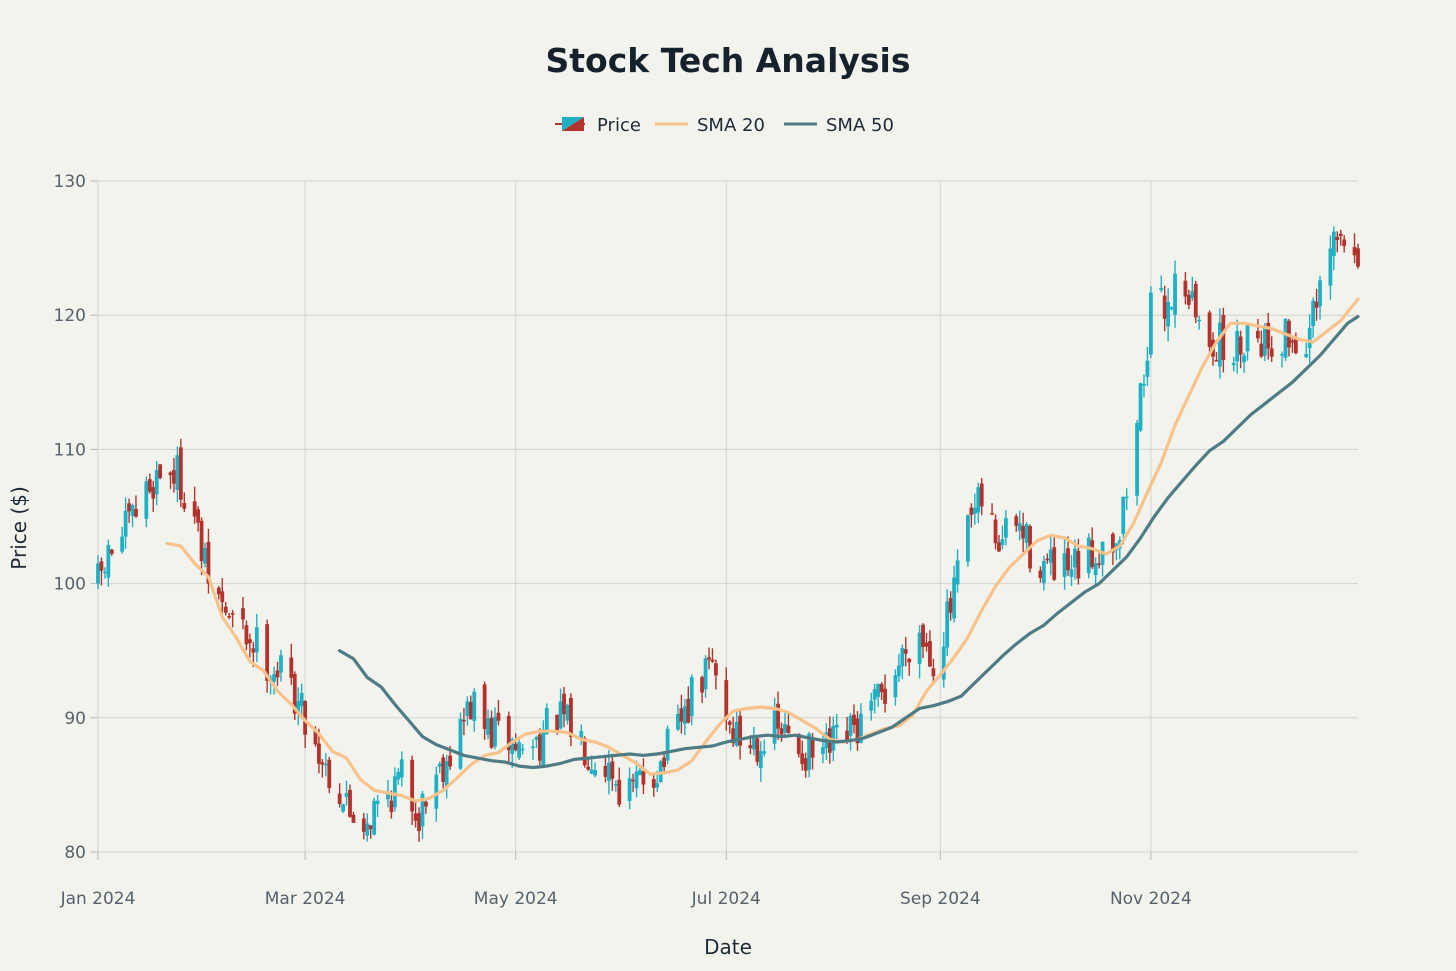  Describe the element at coordinates (598, 125) in the screenshot. I see `legend-item-price: Price` at that location.